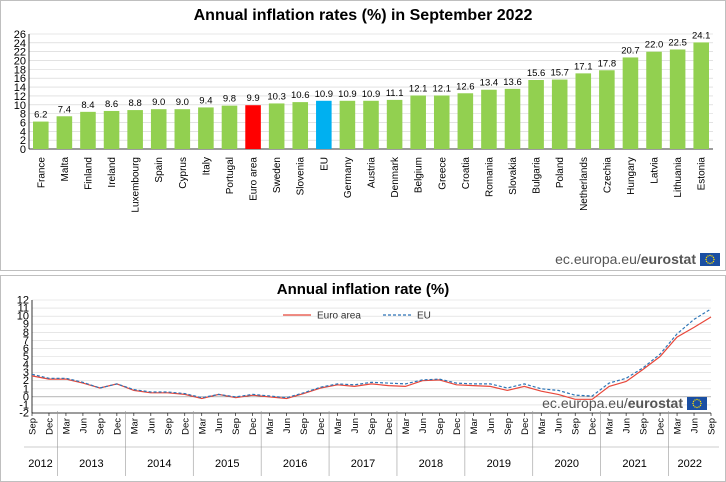 The height and width of the screenshot is (482, 726). Describe the element at coordinates (324, 164) in the screenshot. I see `category-label: EU` at that location.